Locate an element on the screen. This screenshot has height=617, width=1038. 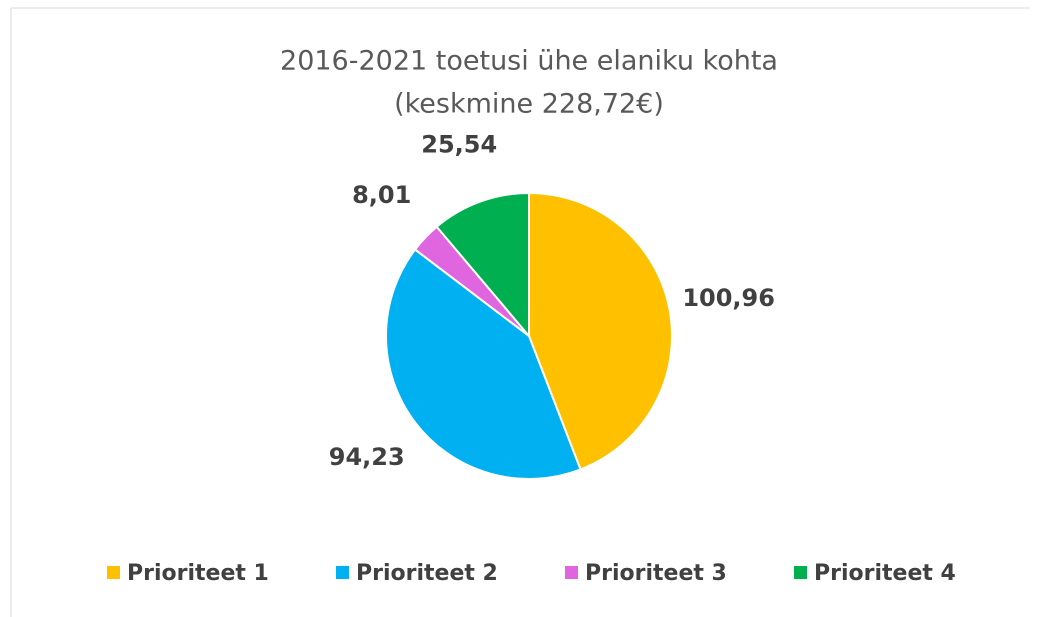
legend-label: Prioriteet 4 is located at coordinates (885, 573).